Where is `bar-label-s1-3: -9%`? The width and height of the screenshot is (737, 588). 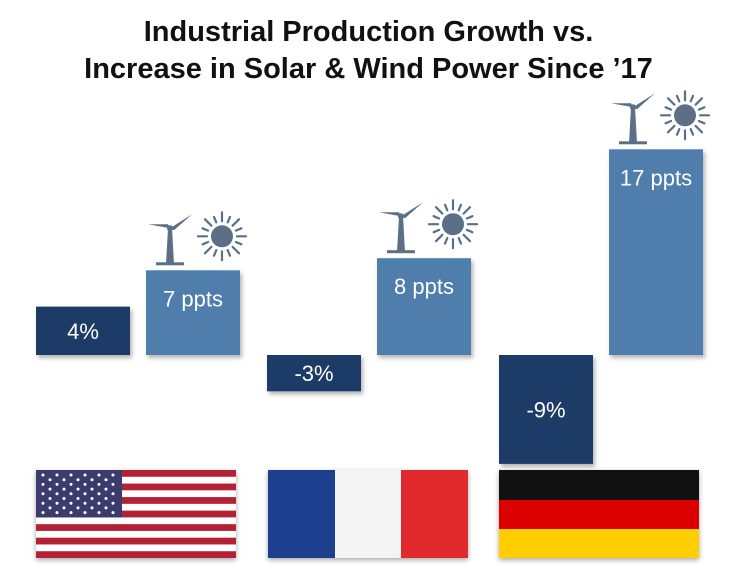 bar-label-s1-3: -9% is located at coordinates (545, 409).